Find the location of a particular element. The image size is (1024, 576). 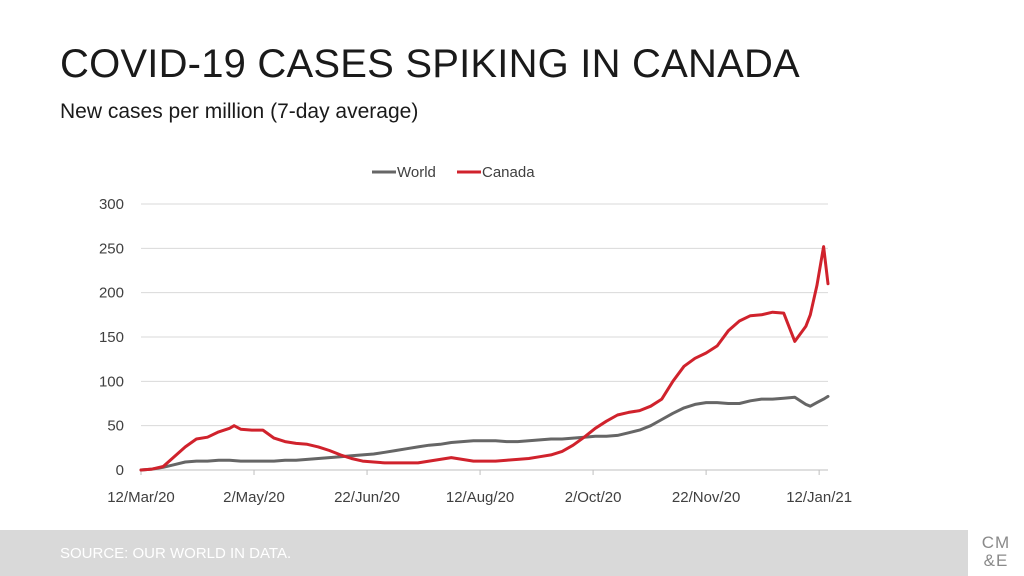

brand-logo: CM &E is located at coordinates (996, 554).